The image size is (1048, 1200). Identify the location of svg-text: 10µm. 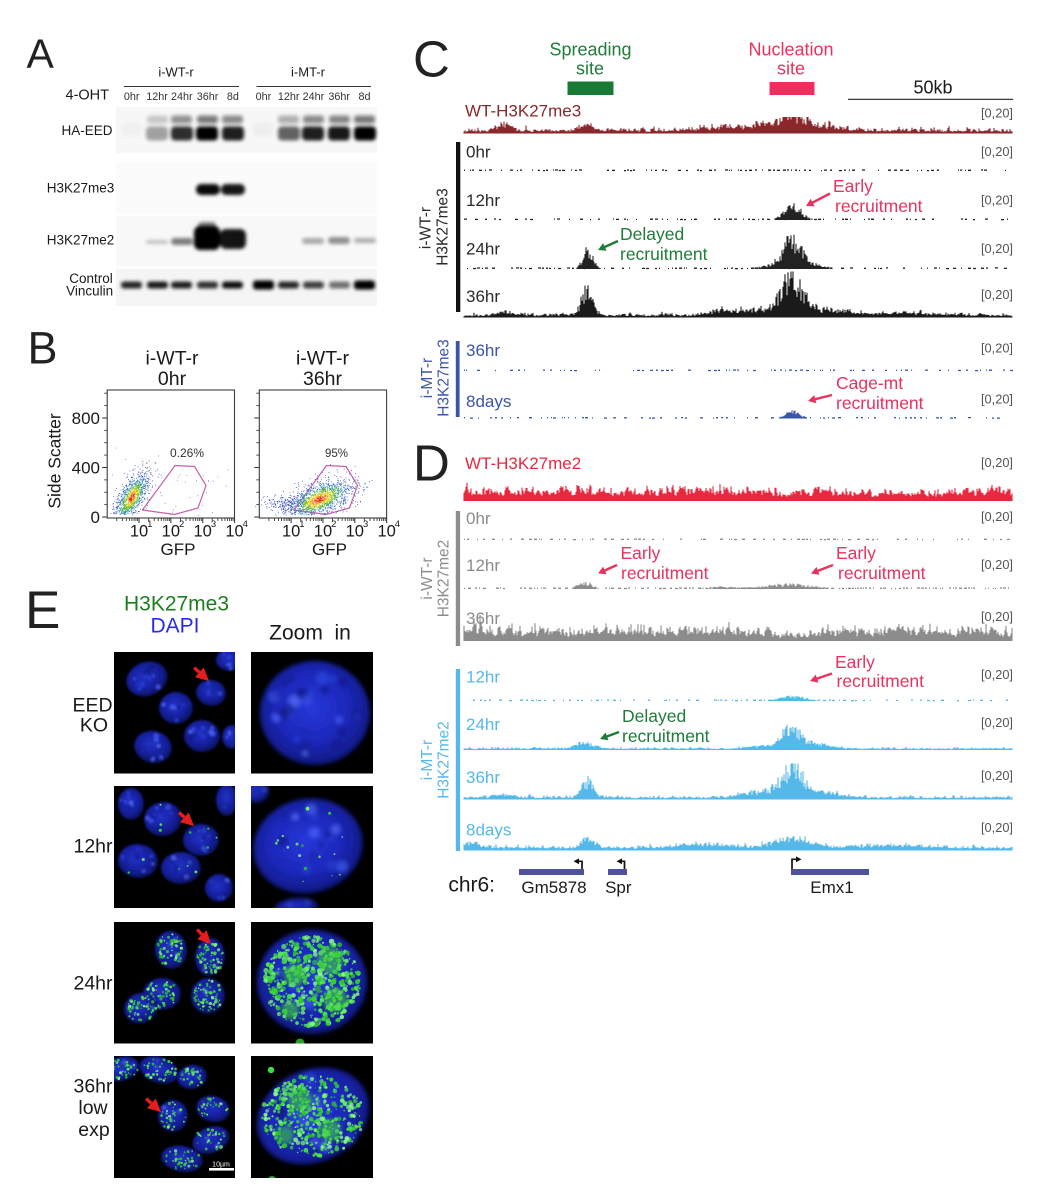
(221, 1165).